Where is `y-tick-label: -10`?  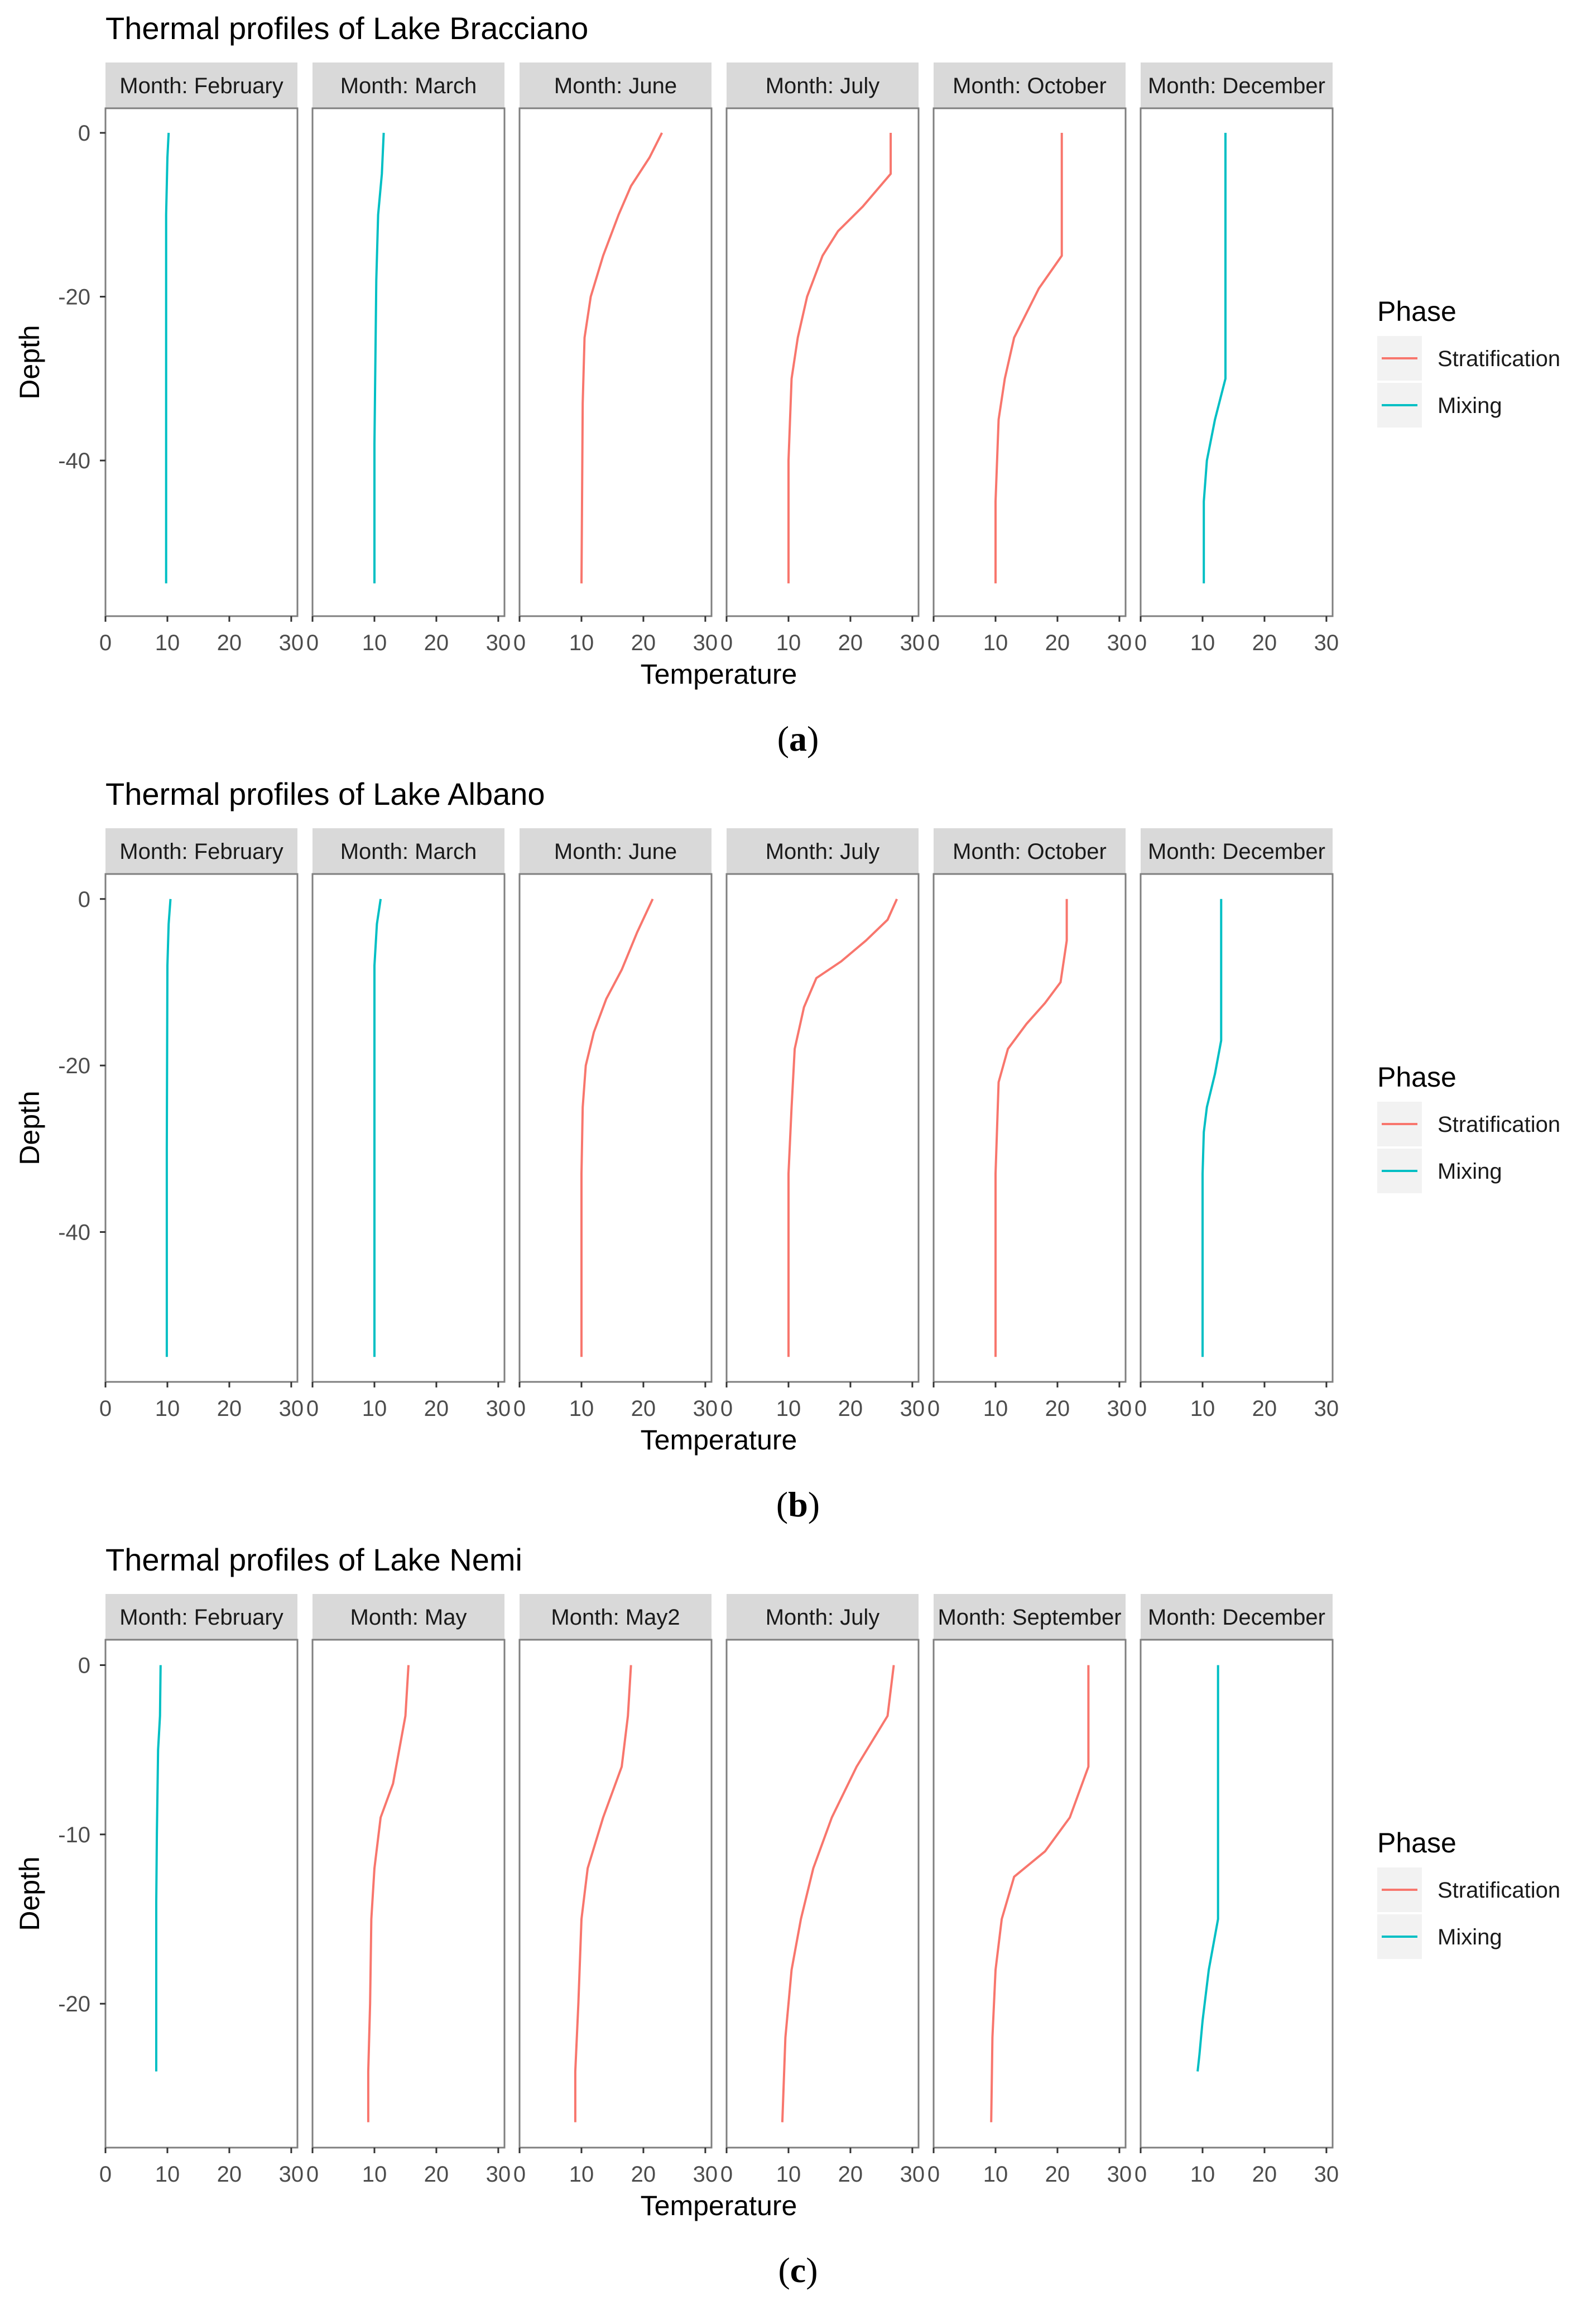 y-tick-label: -10 is located at coordinates (74, 1835).